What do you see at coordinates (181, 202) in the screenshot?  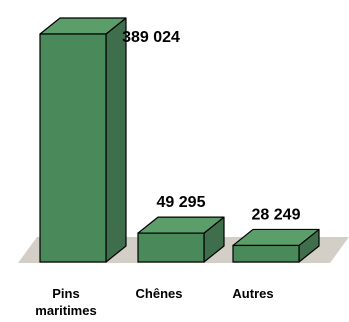 I see `value-label-1: 49 295` at bounding box center [181, 202].